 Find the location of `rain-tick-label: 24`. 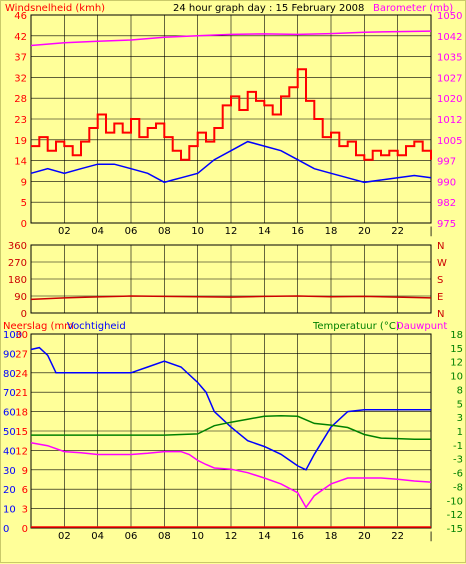

rain-tick-label: 24 is located at coordinates (21, 374).